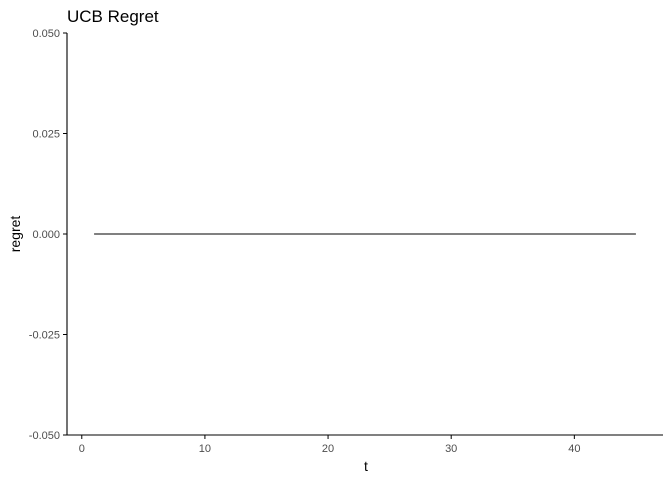 Image resolution: width=672 pixels, height=480 pixels. I want to click on y-axis-title: regret, so click(15, 234).